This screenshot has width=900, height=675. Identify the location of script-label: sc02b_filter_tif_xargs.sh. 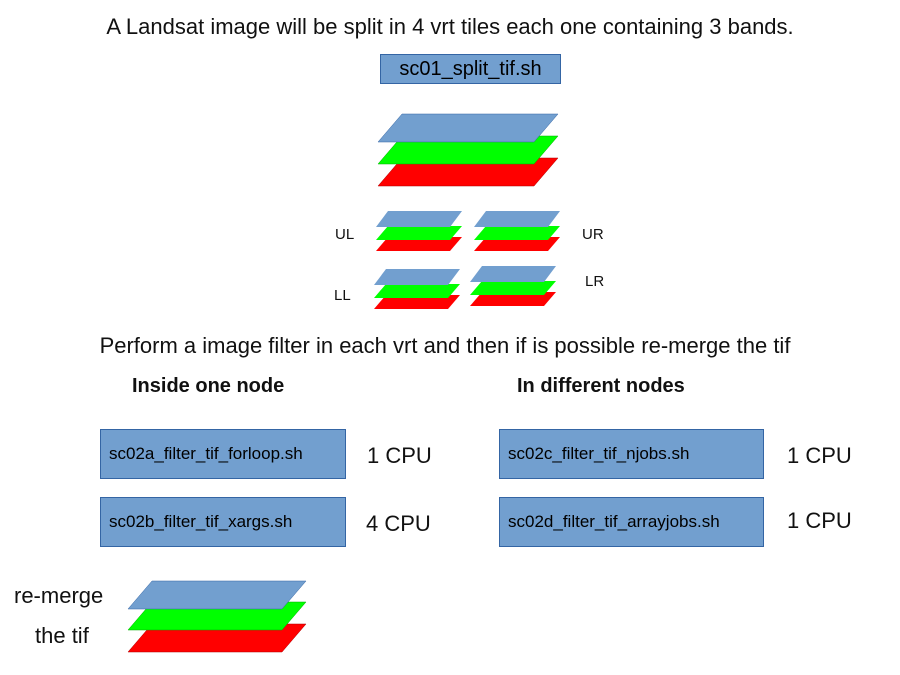
(201, 521).